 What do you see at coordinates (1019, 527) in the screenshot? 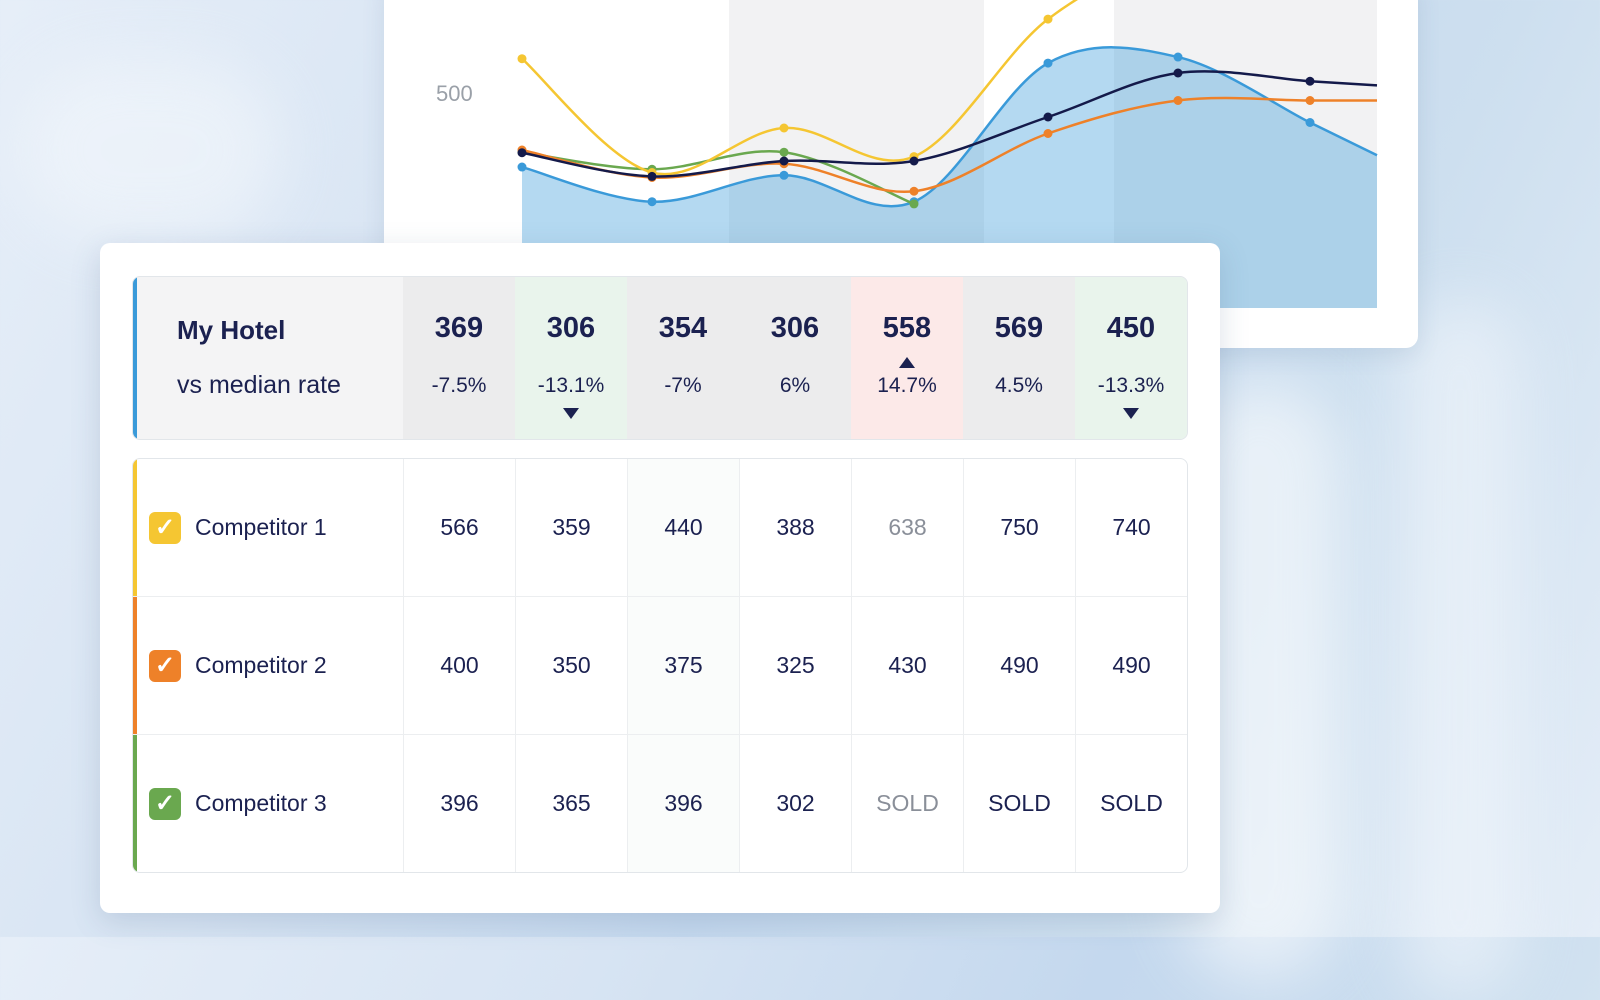
I see `competitor-rate-cell: 750` at bounding box center [1019, 527].